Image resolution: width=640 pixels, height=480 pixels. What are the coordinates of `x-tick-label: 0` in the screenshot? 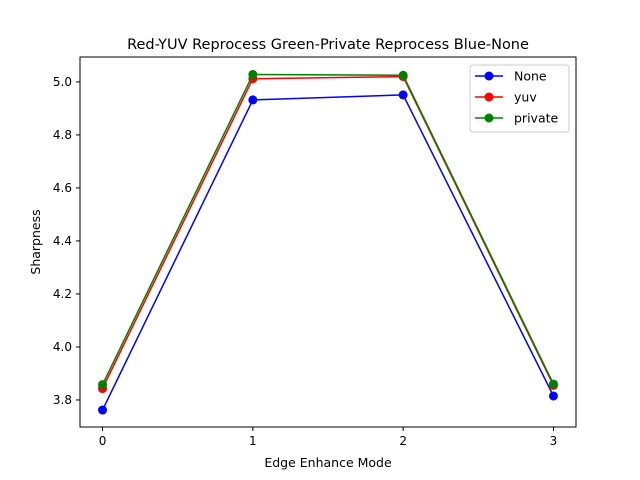 It's located at (103, 441).